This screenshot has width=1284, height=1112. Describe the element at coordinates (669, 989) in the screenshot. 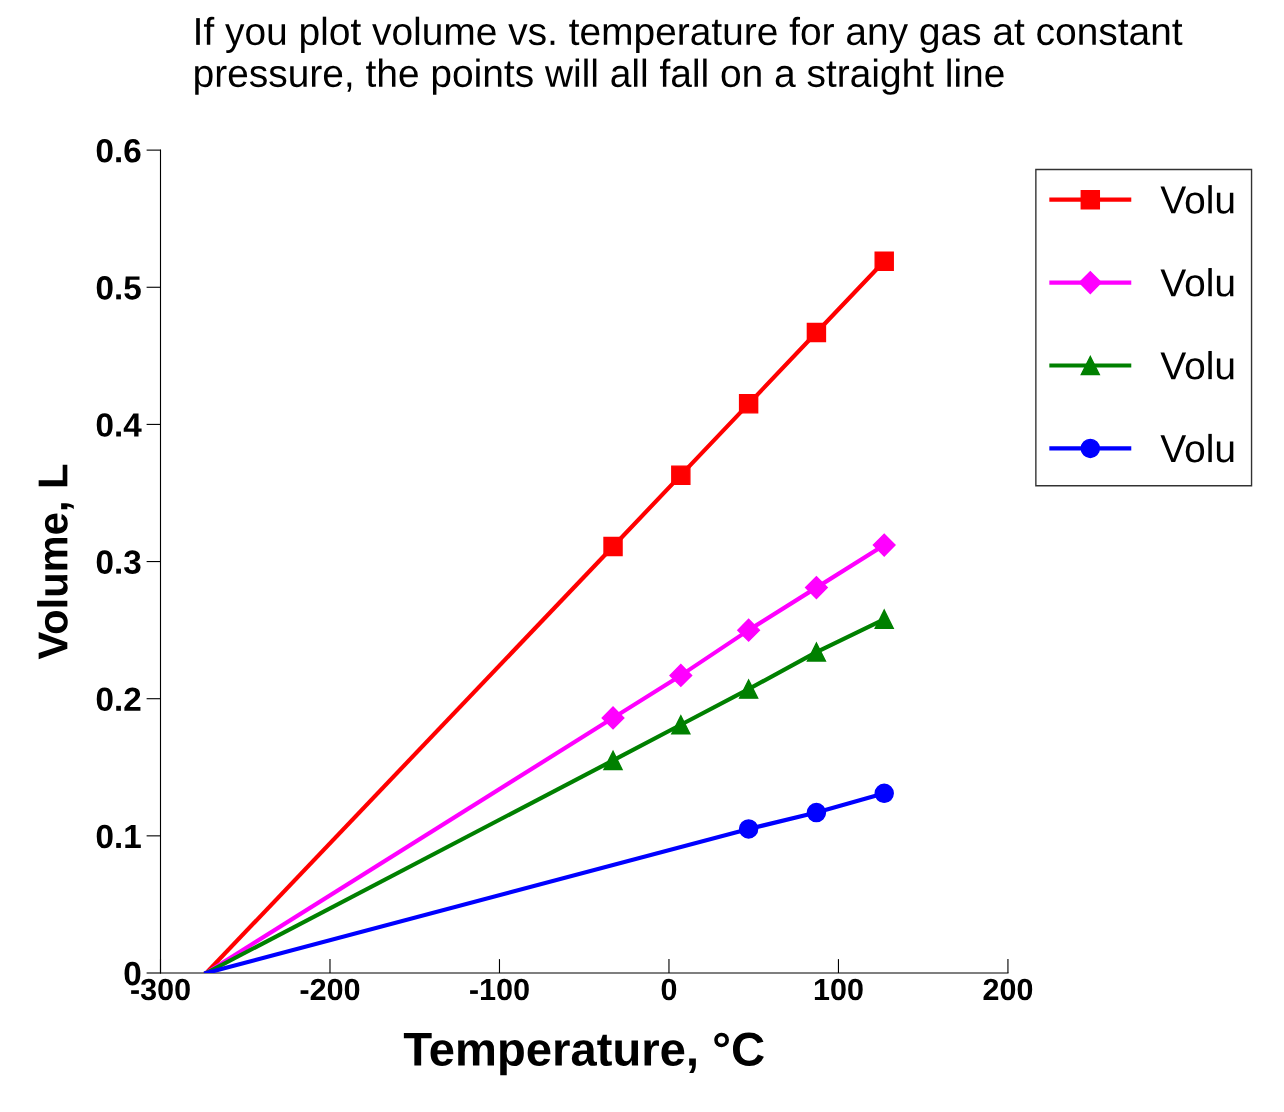

I see `x-tick-label: 0` at that location.